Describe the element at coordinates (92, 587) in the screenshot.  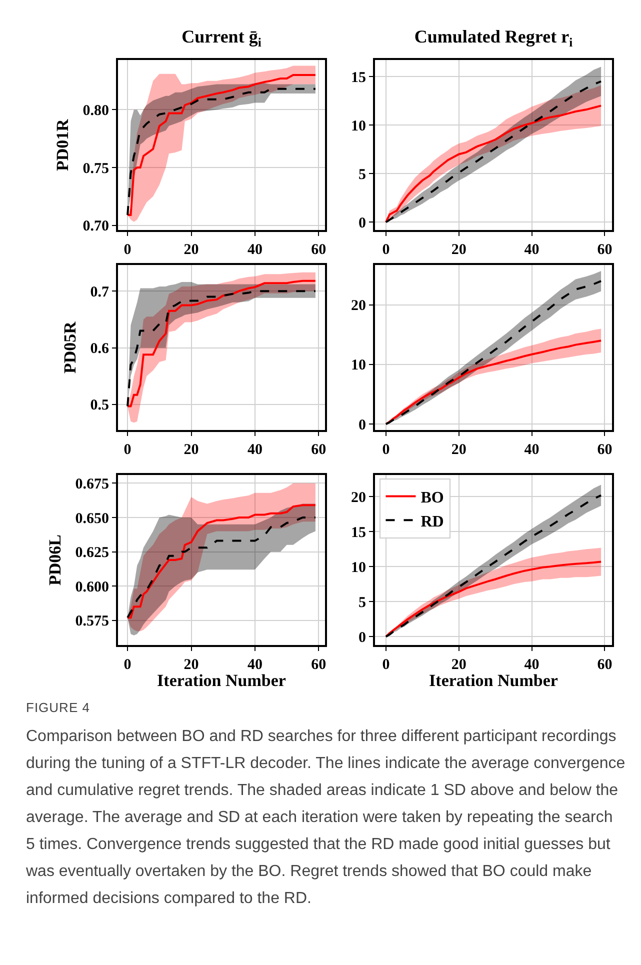
I see `y-tick-label: 0.600` at that location.